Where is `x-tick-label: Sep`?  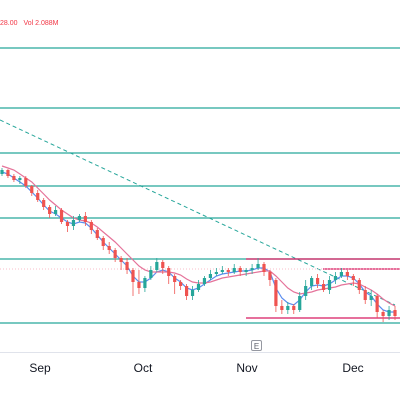 x-tick-label: Sep is located at coordinates (40, 368).